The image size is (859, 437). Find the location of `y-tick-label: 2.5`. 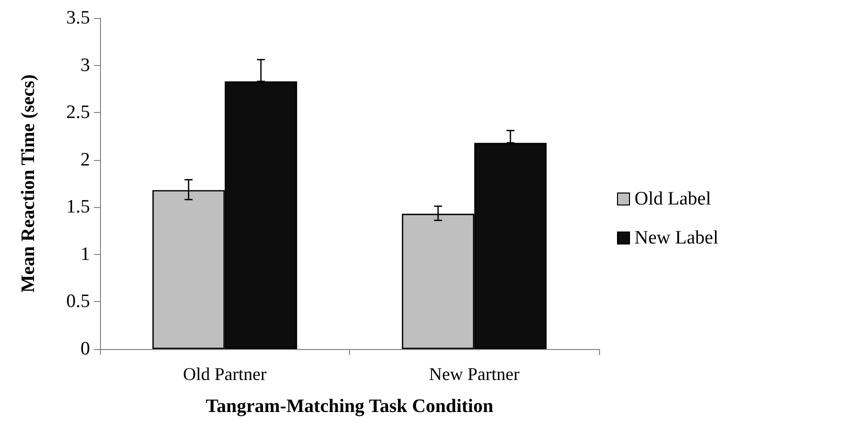

y-tick-label: 2.5 is located at coordinates (78, 113).